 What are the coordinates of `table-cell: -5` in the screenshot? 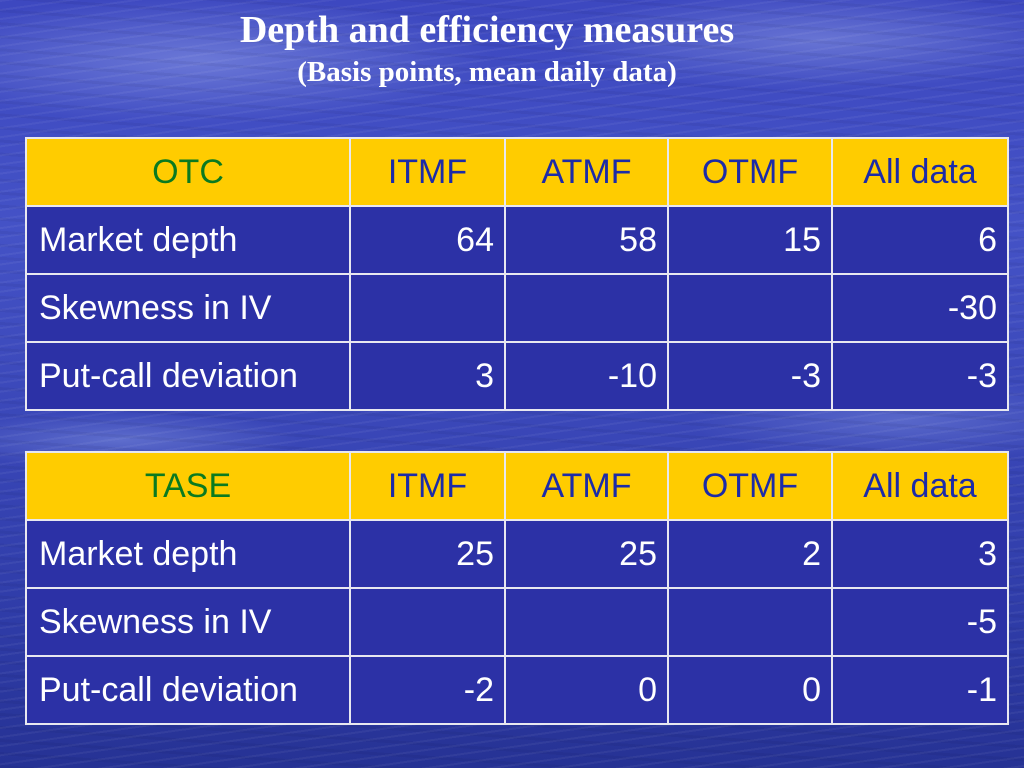 It's located at (920, 622).